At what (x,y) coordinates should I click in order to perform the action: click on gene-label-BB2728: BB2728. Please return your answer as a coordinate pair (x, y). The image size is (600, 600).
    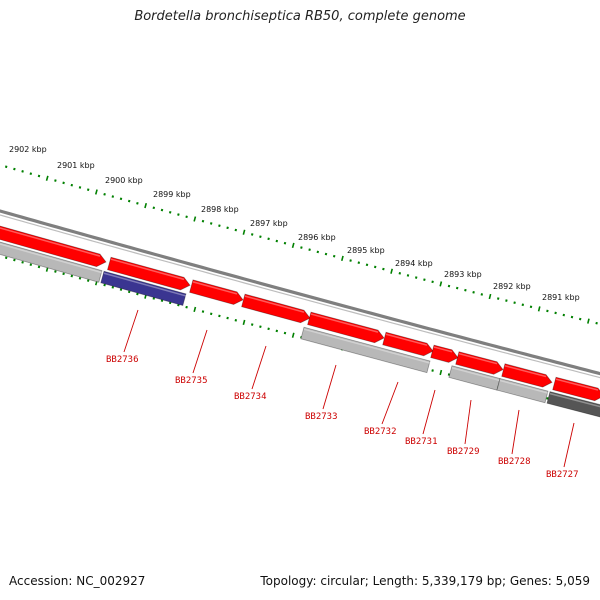
    Looking at the image, I should click on (514, 462).